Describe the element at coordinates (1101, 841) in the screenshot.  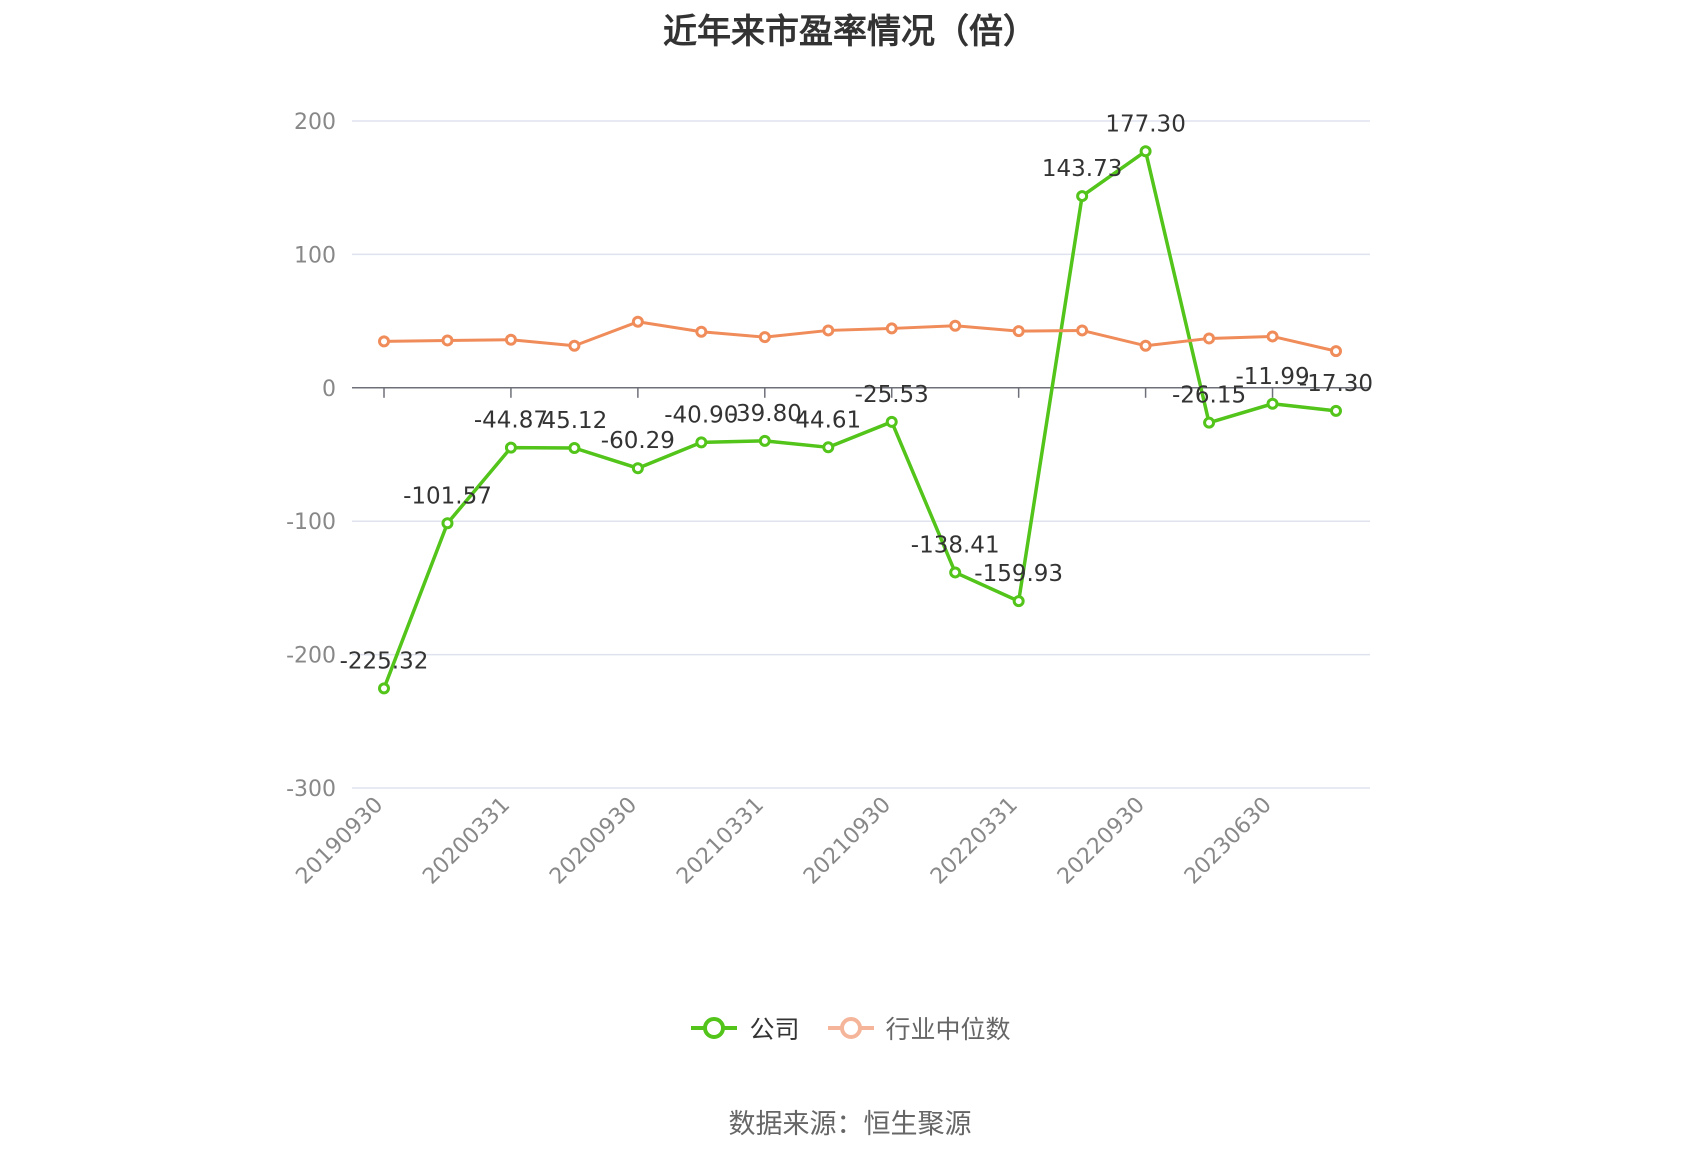
I see `x-tick-label: 20220930` at that location.